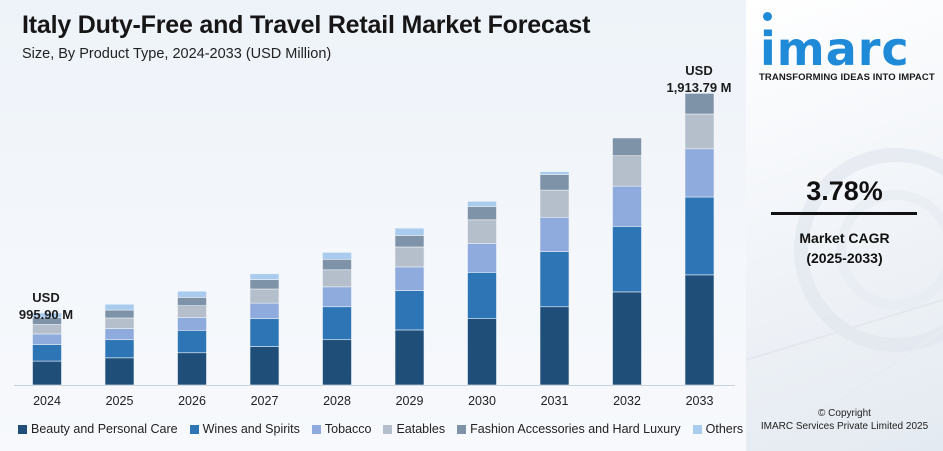 The image size is (943, 451). I want to click on legend-item-4: Eatables, so click(414, 429).